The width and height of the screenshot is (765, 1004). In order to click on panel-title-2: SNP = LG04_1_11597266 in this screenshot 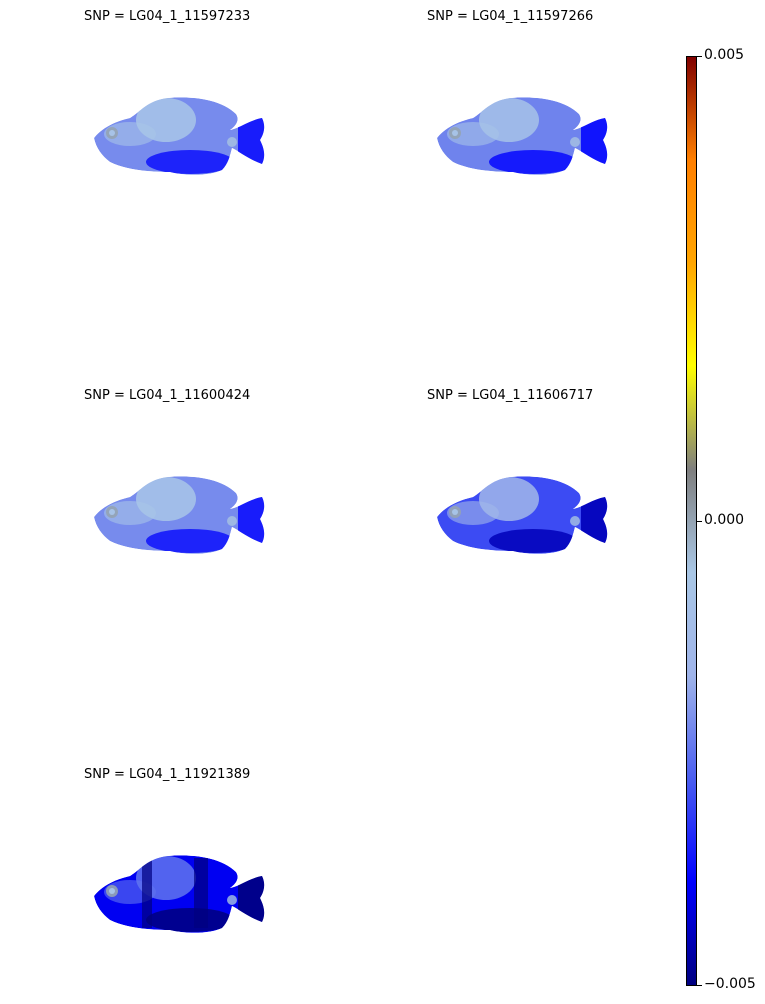, I will do `click(510, 16)`.